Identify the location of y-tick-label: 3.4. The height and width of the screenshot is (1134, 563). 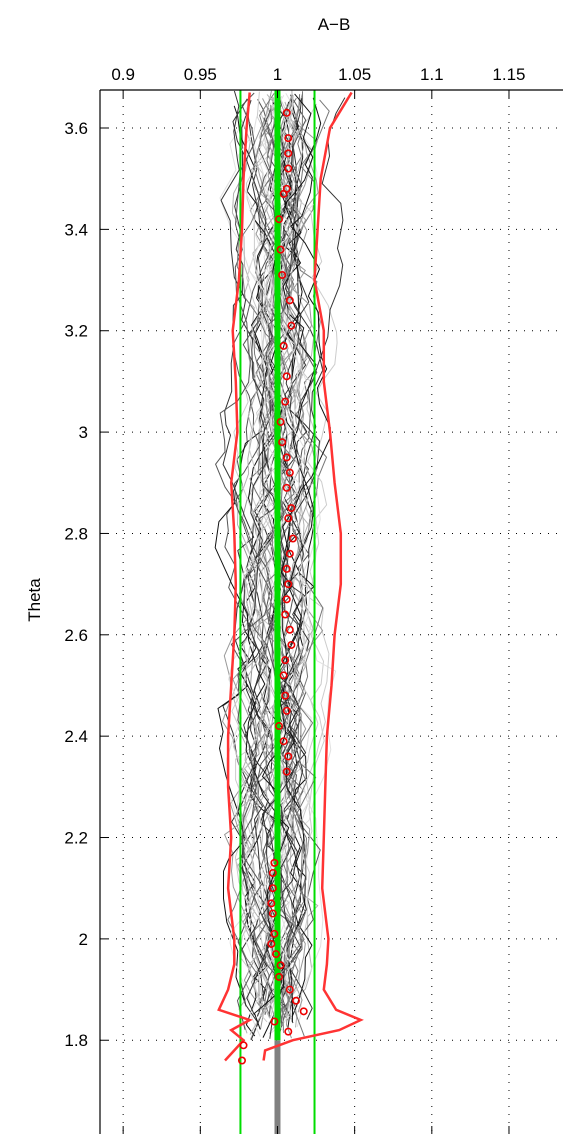
(76, 229).